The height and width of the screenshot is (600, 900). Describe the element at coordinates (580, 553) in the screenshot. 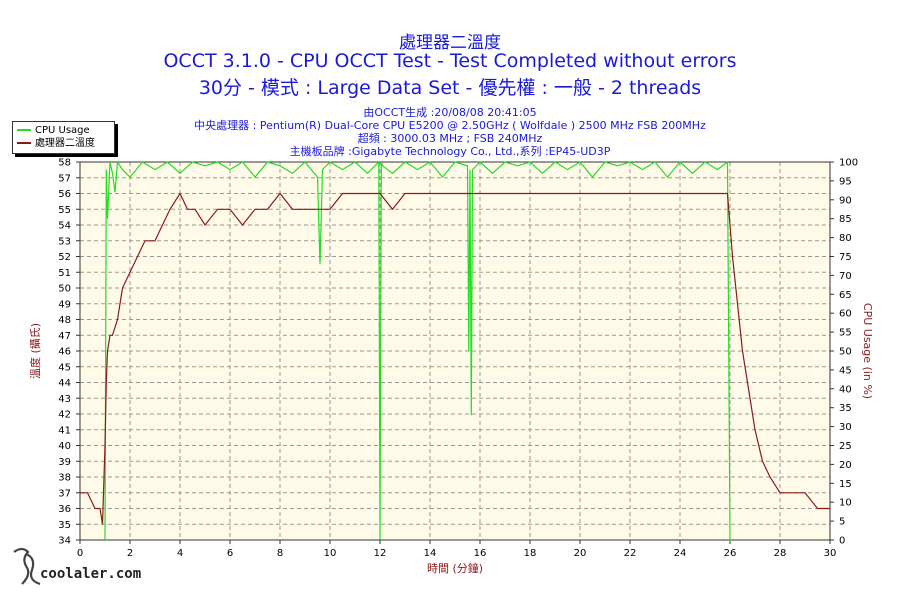

I see `x-tick-label: 20` at that location.